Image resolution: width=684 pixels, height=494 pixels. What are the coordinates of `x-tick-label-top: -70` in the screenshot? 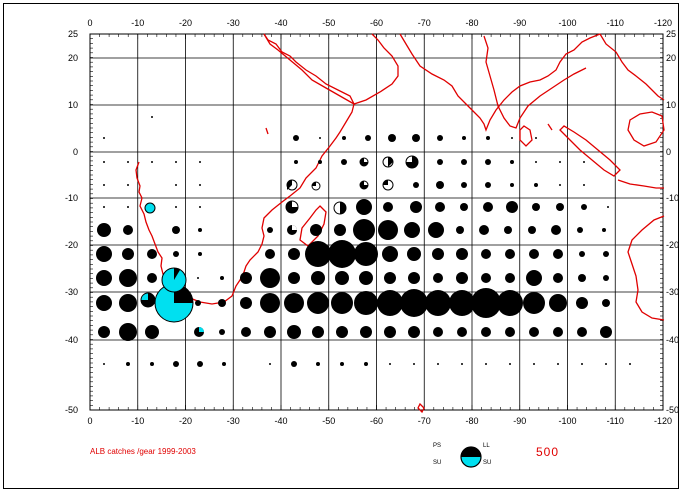 It's located at (424, 23).